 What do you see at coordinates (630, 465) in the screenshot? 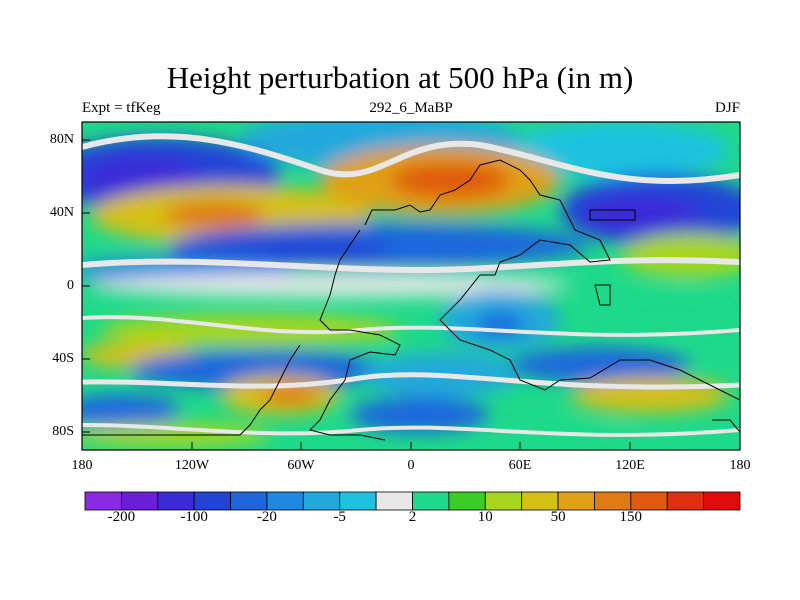
I see `lon-tick-label: 120E` at bounding box center [630, 465].